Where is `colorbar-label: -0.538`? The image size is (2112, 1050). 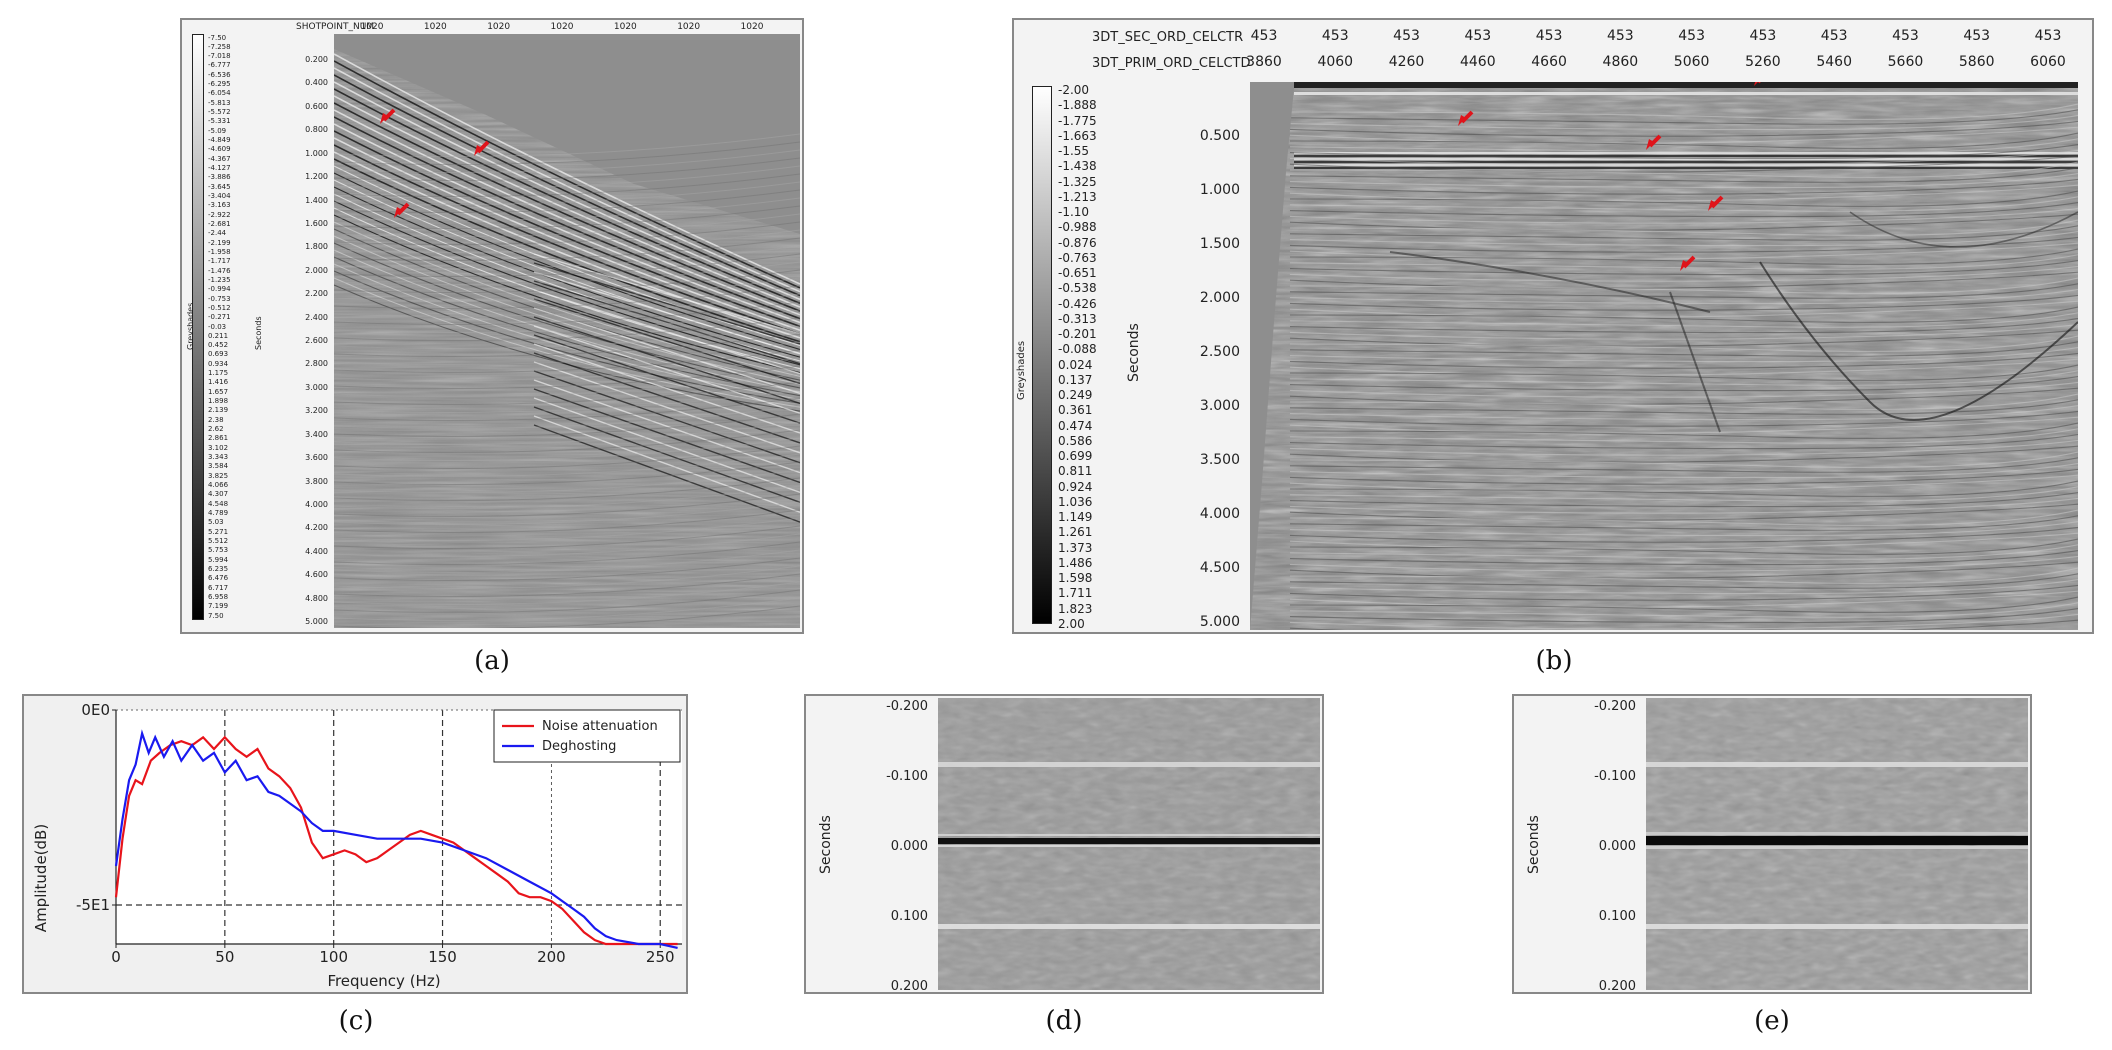
colorbar-label: -0.538 is located at coordinates (1077, 288).